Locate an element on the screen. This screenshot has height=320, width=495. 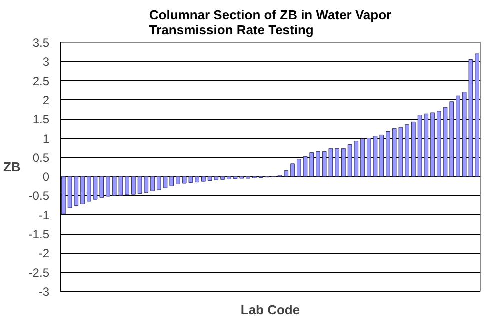
y-axis-title: ZB is located at coordinates (12, 167).